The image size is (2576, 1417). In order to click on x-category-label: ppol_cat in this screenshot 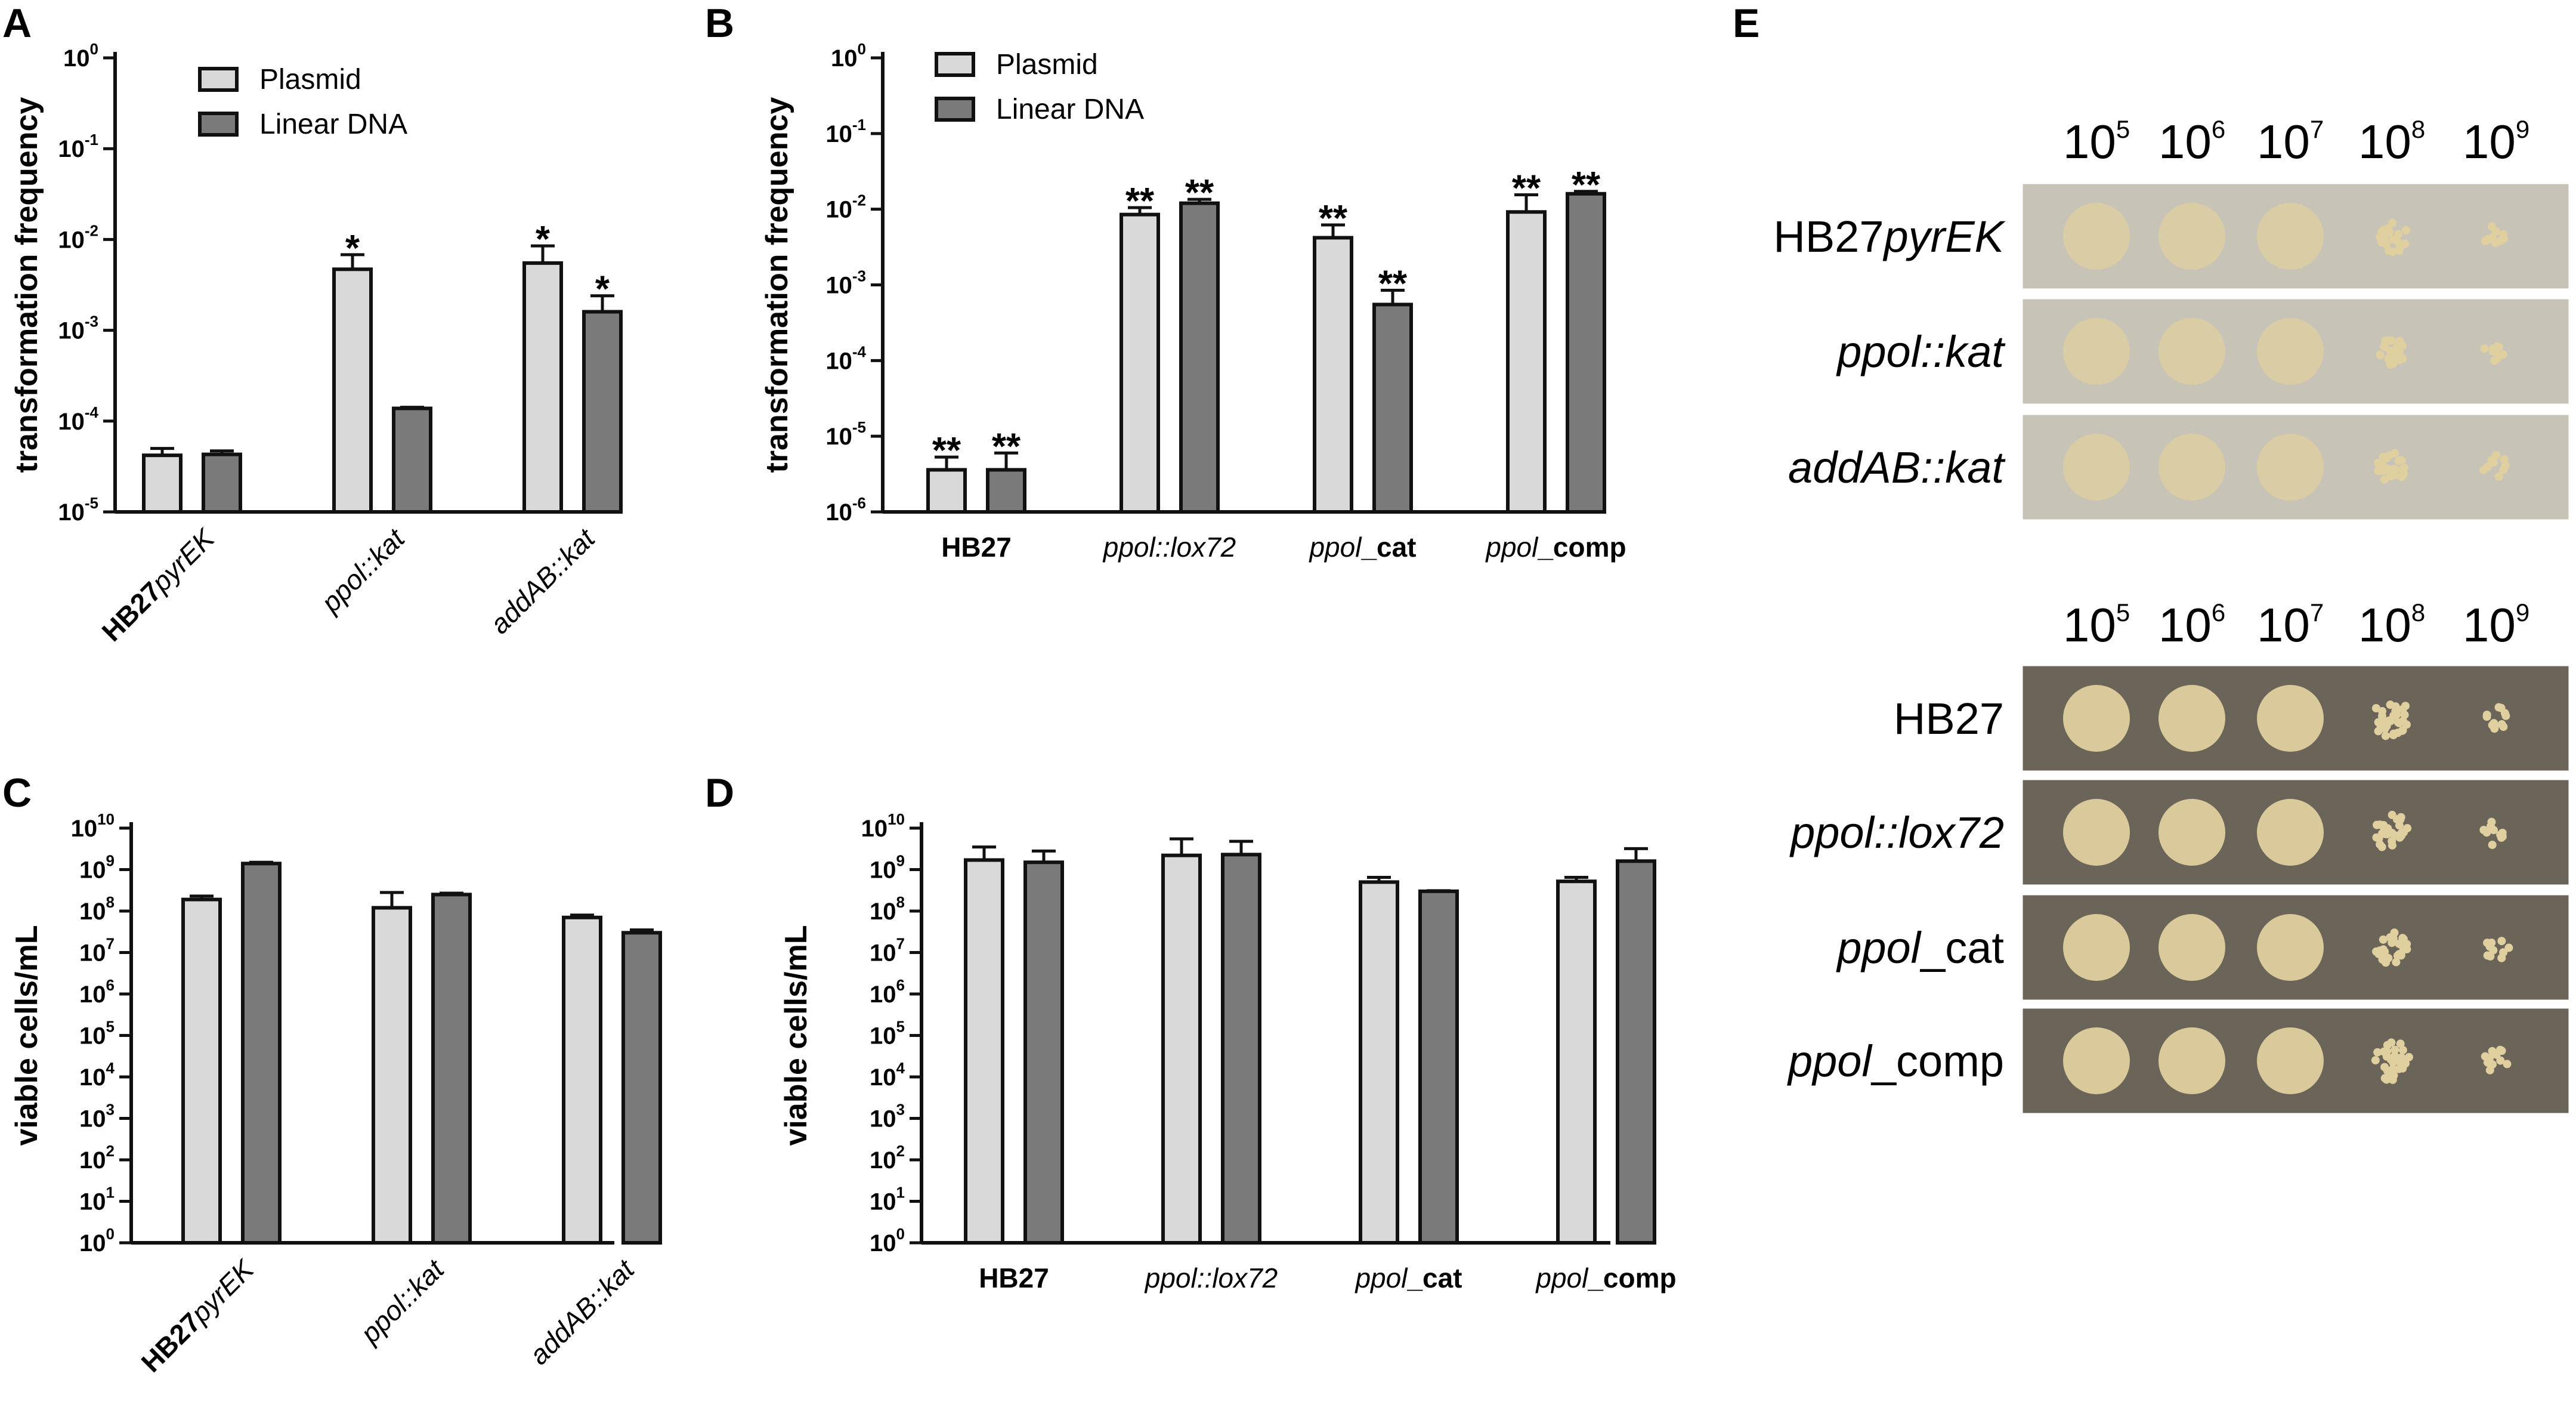, I will do `click(1362, 547)`.